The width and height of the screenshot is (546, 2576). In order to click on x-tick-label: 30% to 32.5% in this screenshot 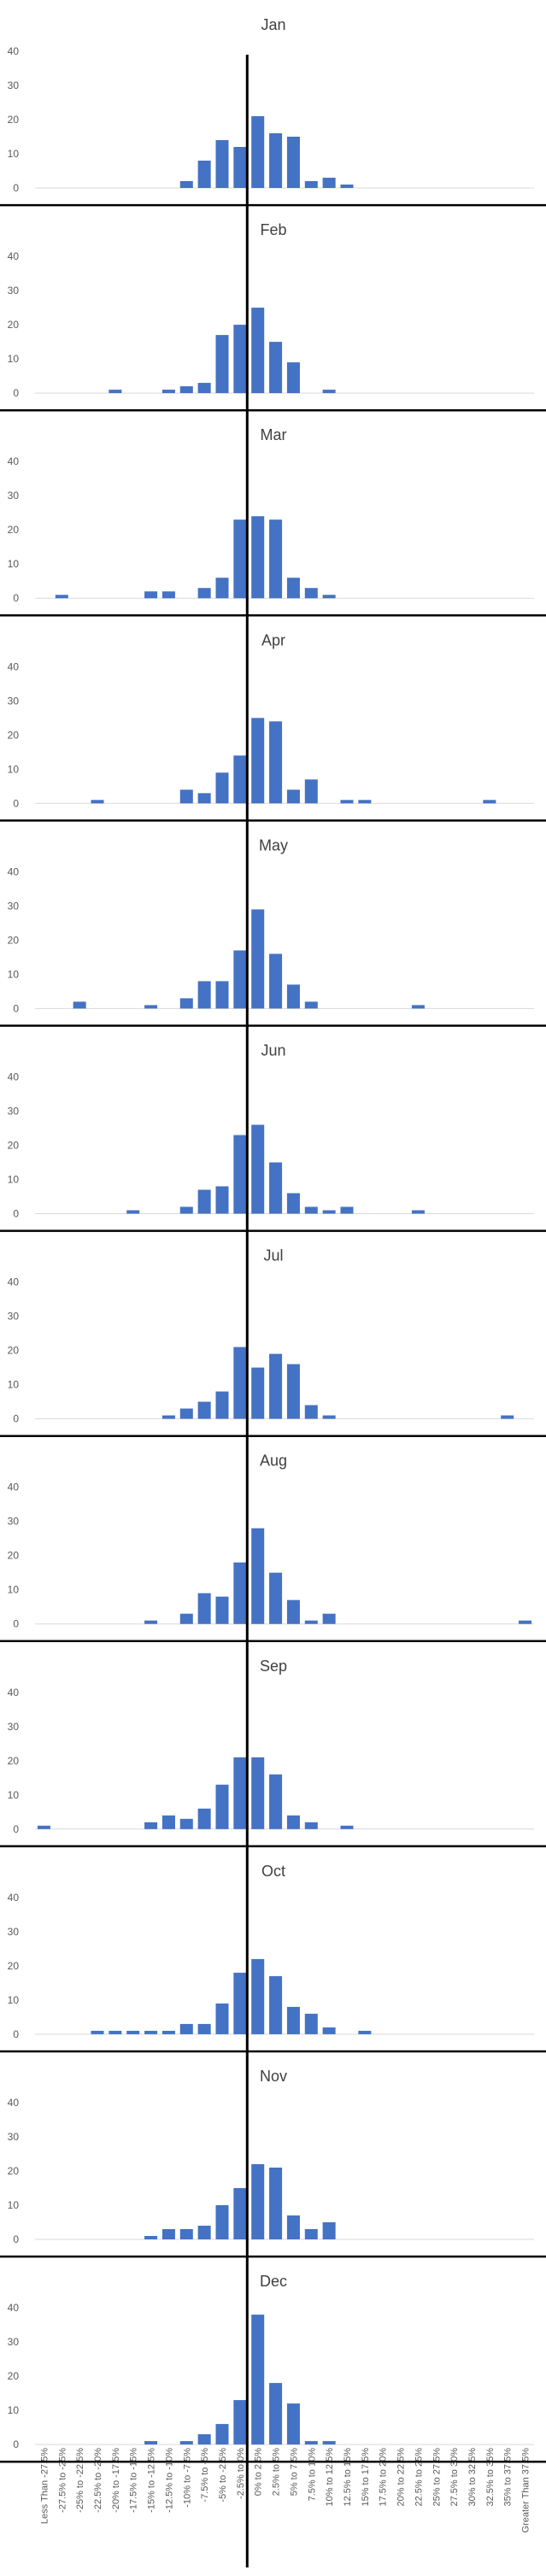, I will do `click(473, 2477)`.